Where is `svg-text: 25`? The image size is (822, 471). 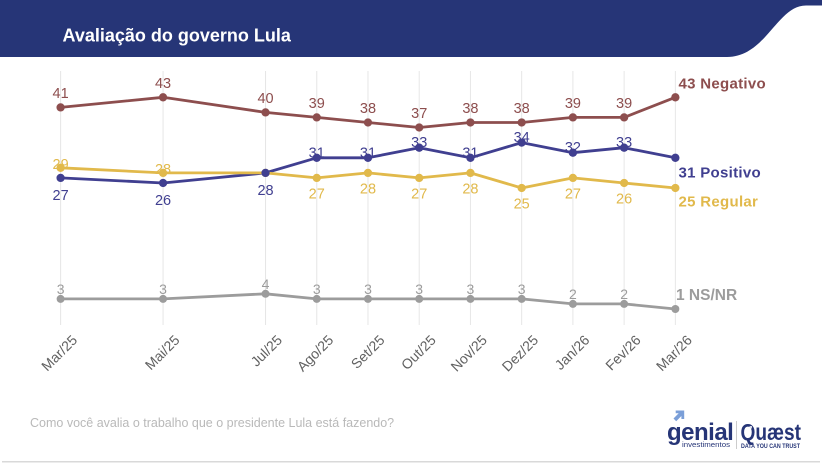
svg-text: 25 is located at coordinates (522, 205).